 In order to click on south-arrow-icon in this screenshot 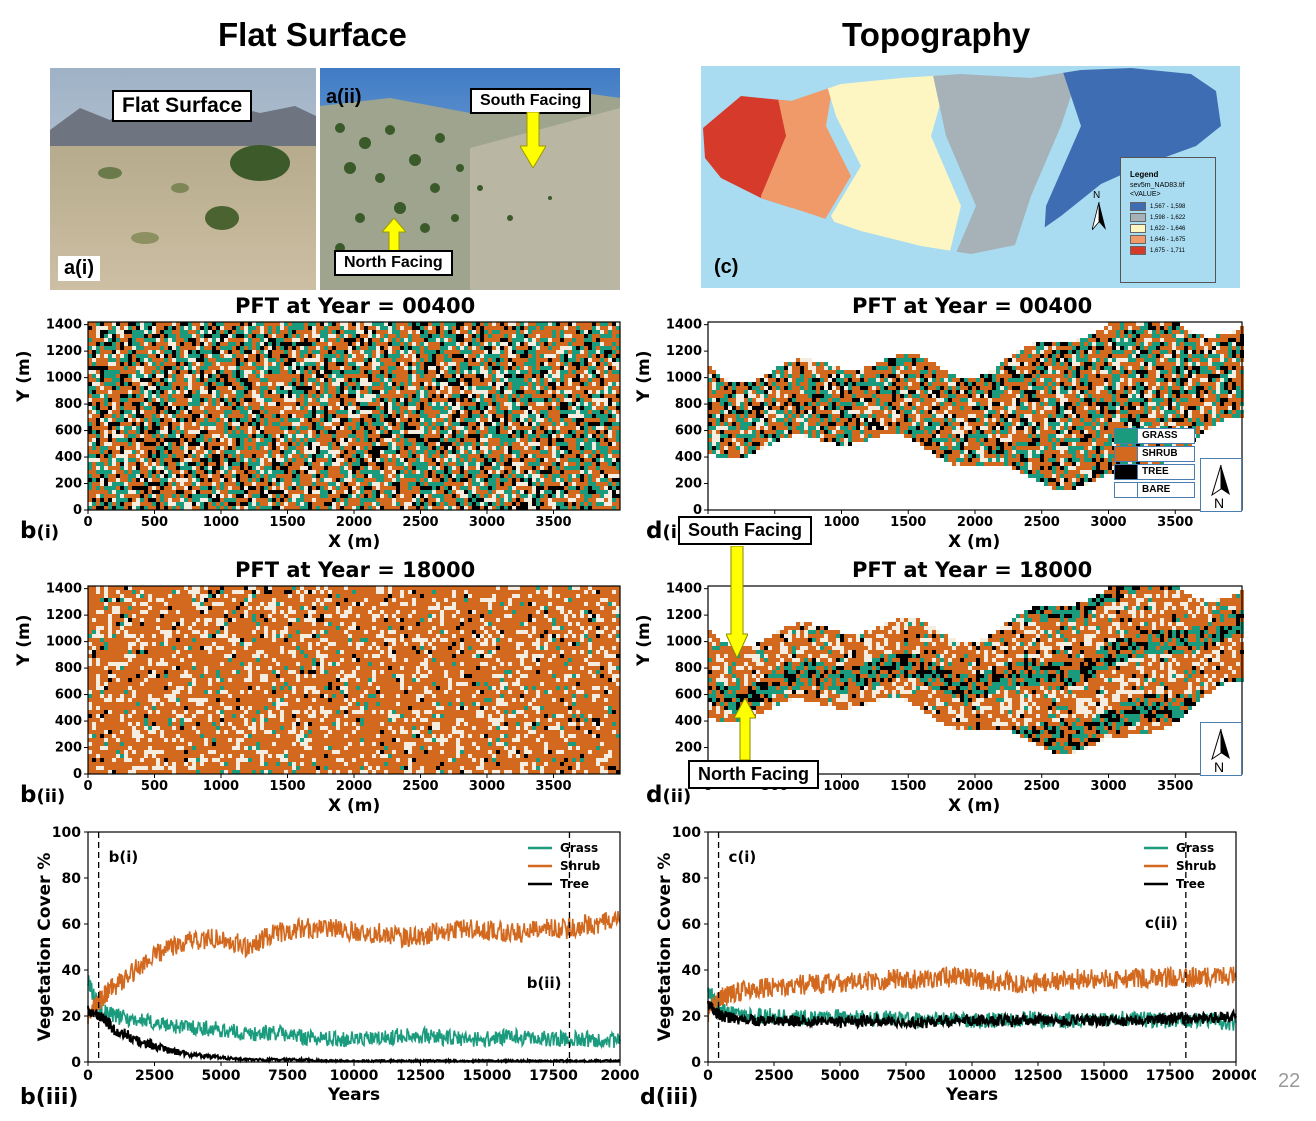, I will do `click(533, 140)`.